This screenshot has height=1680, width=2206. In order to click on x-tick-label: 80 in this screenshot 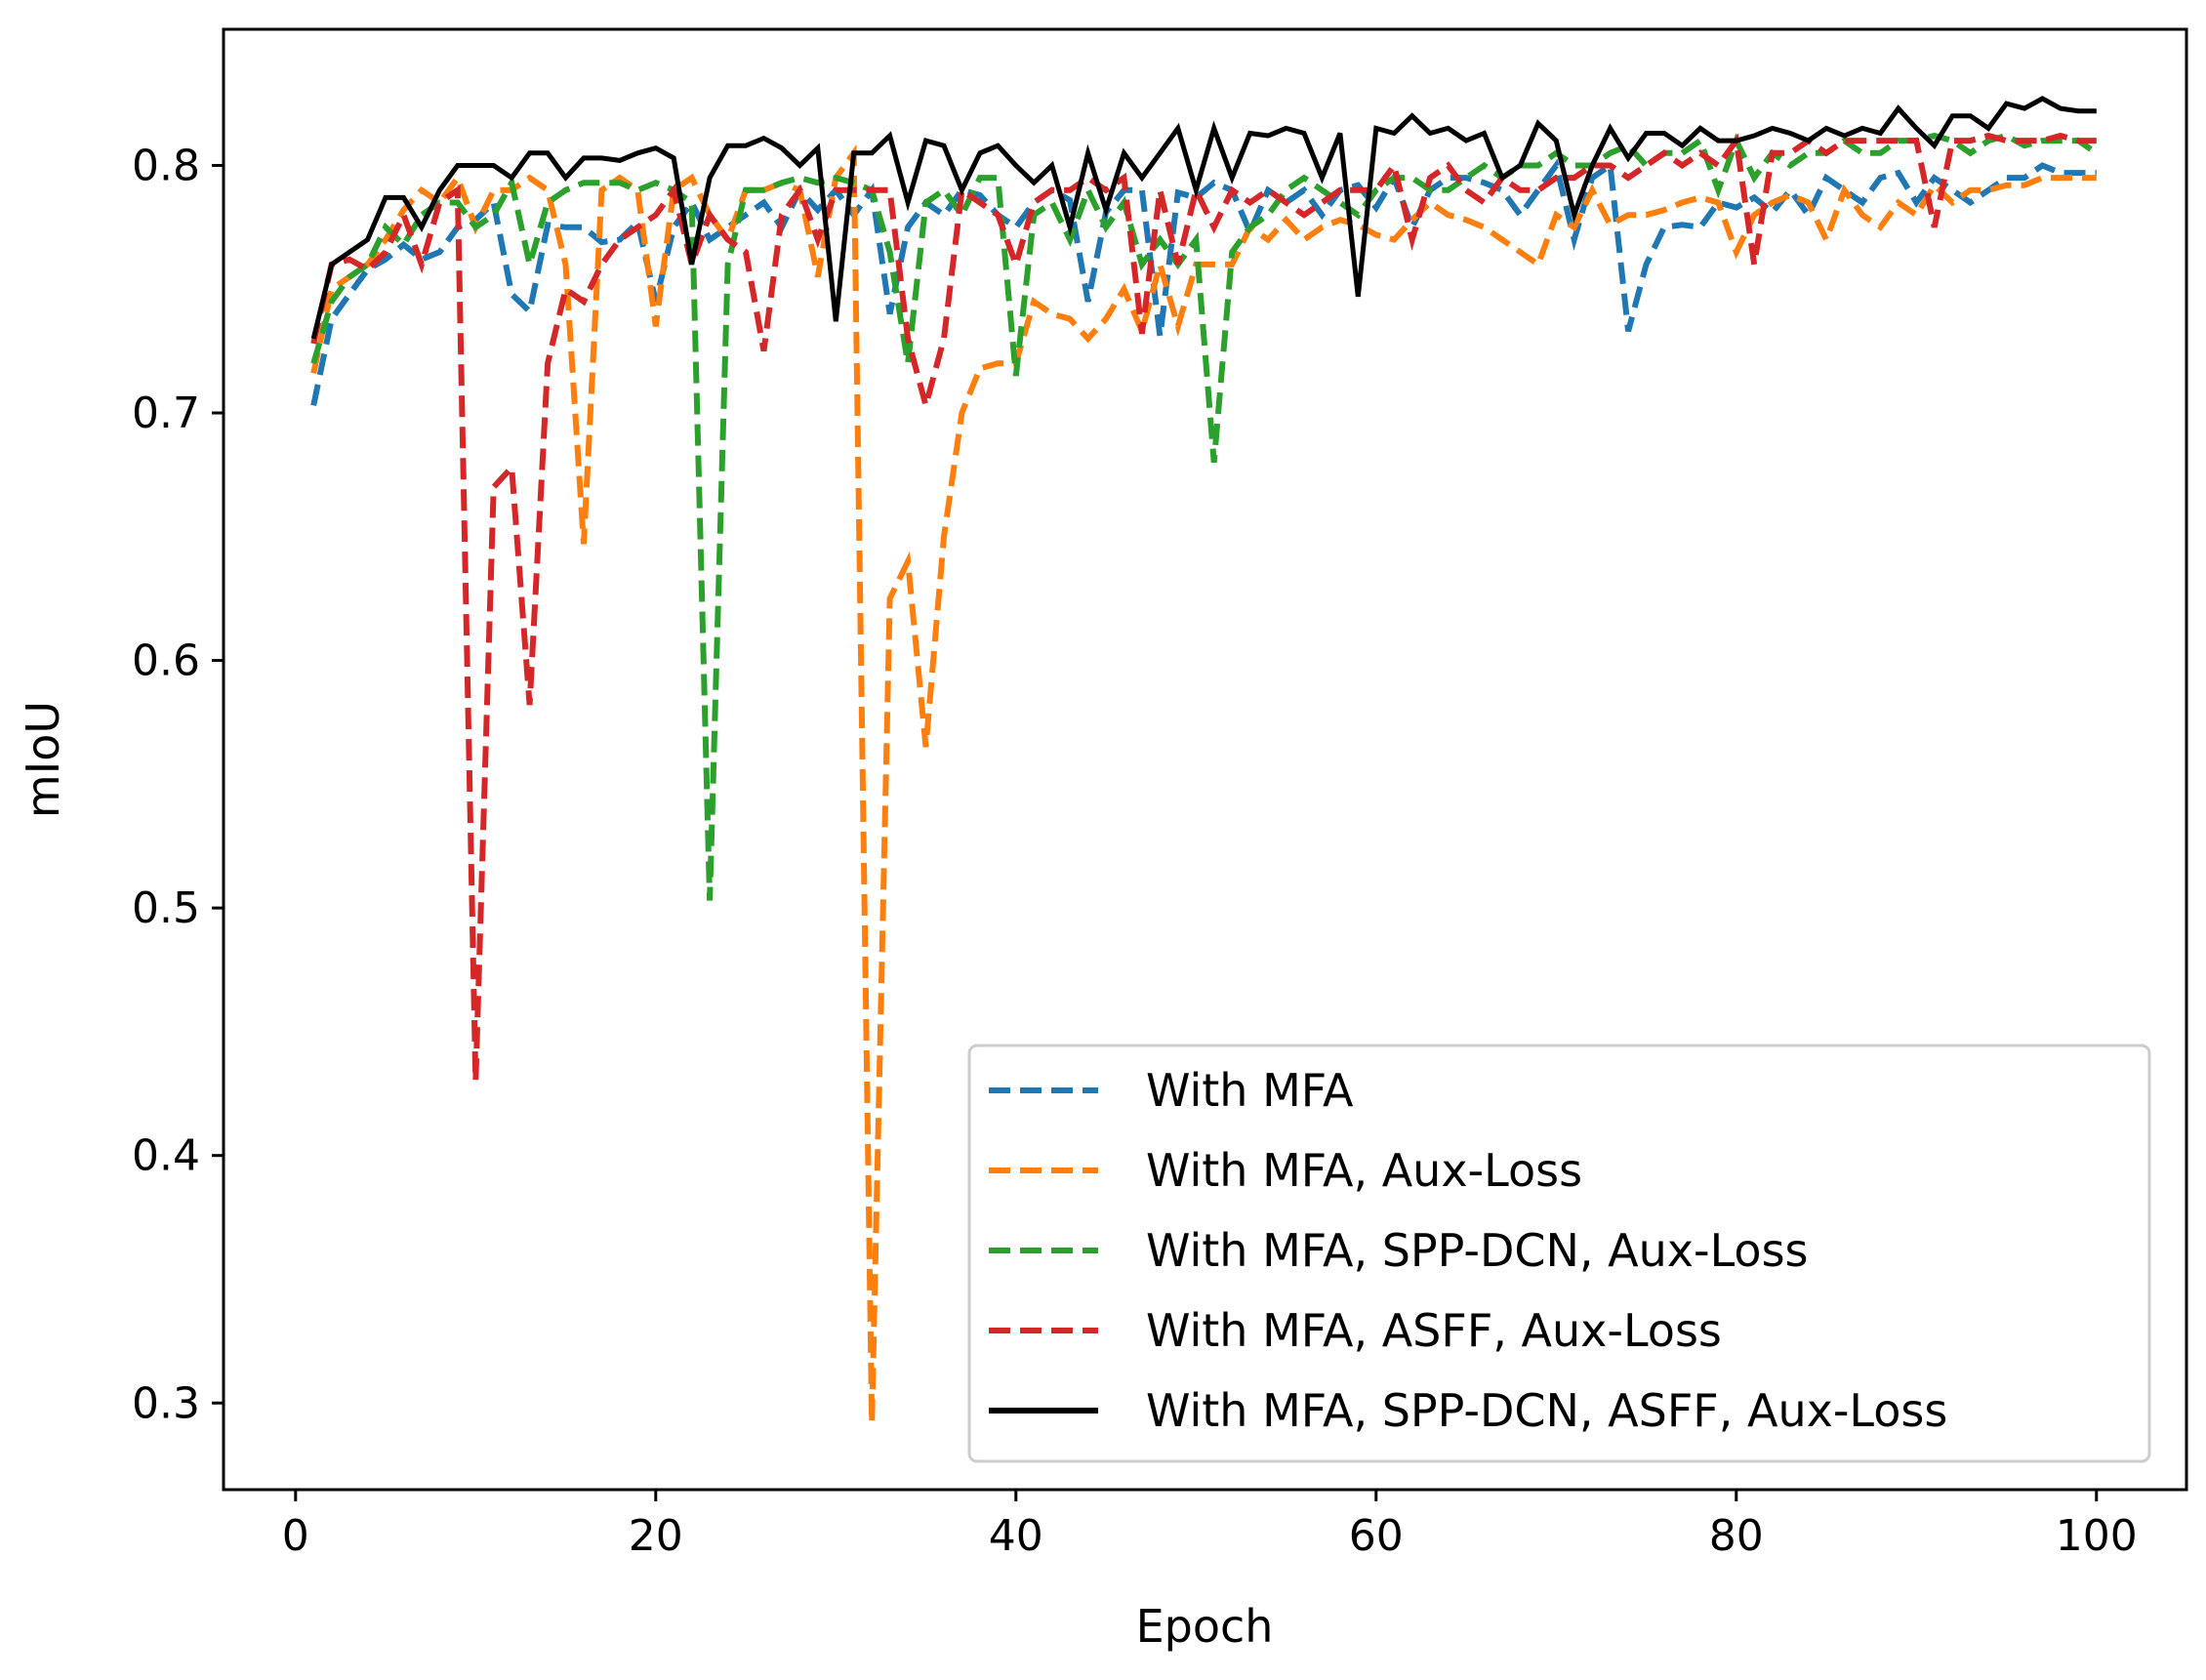, I will do `click(1736, 1536)`.